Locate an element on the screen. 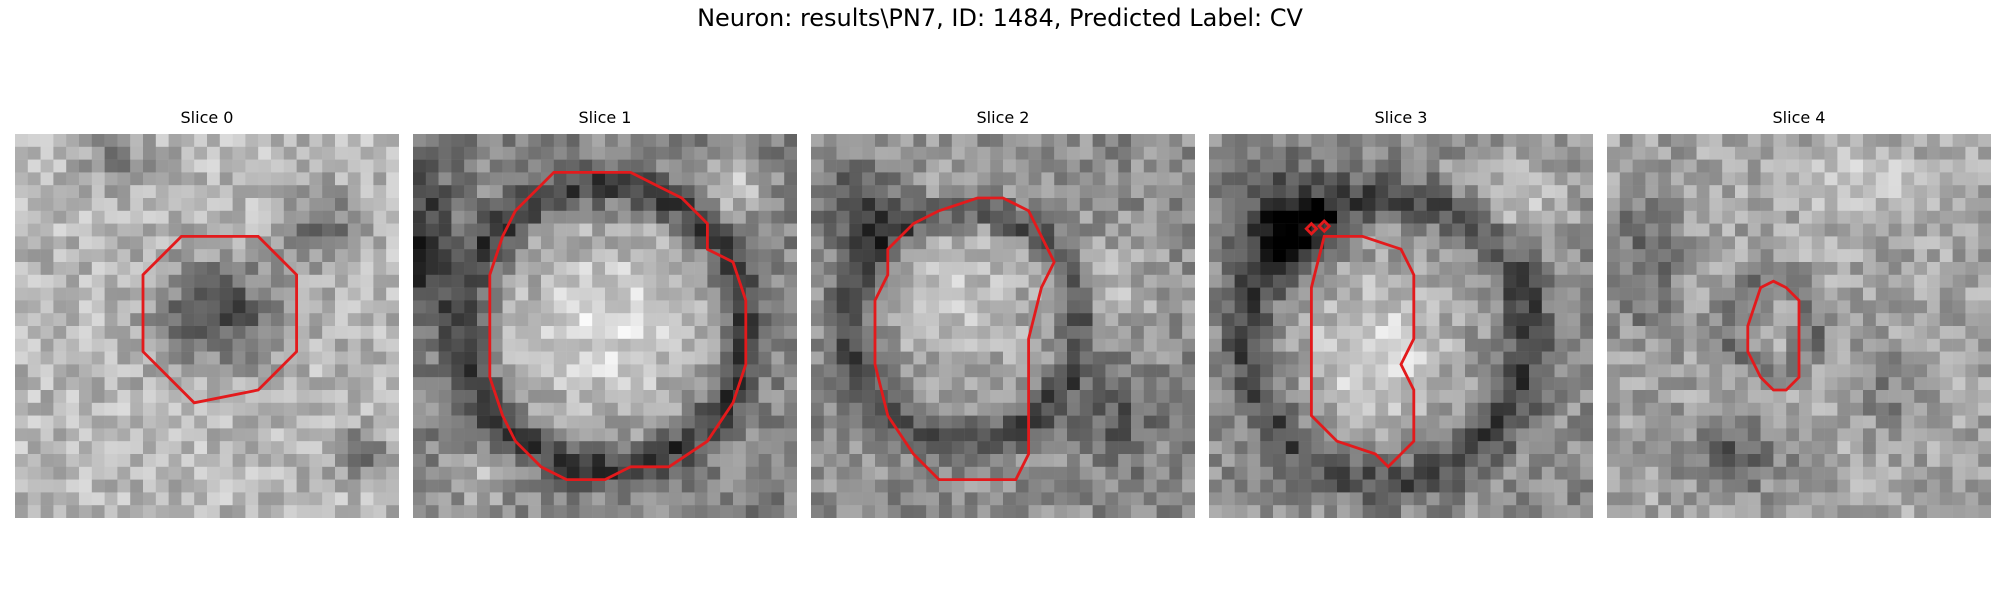 The width and height of the screenshot is (2000, 600). slice-title: Slice 3 is located at coordinates (1401, 117).